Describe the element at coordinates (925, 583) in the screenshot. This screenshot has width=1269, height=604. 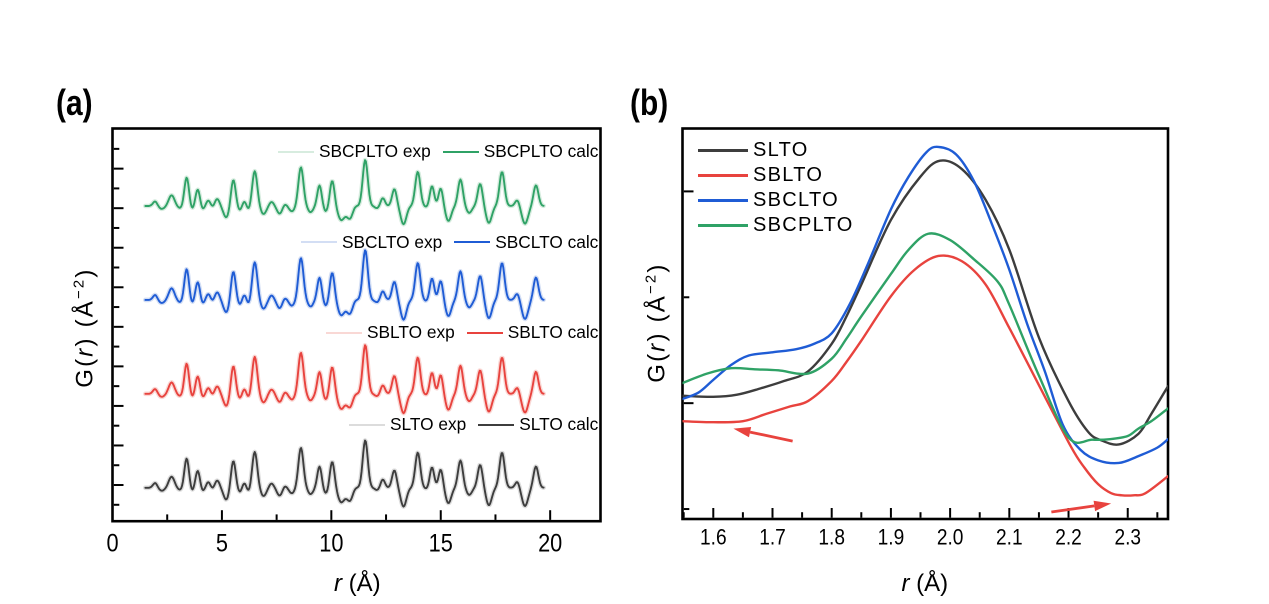
I see `panel-b-xaxis-title: r (Å)` at that location.